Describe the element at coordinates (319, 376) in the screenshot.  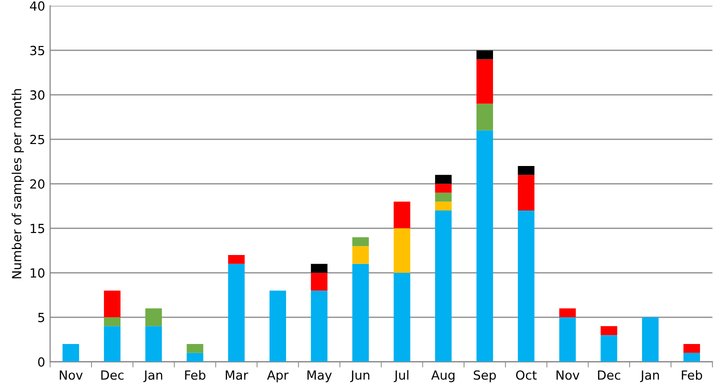
I see `x-tick-label: May` at that location.